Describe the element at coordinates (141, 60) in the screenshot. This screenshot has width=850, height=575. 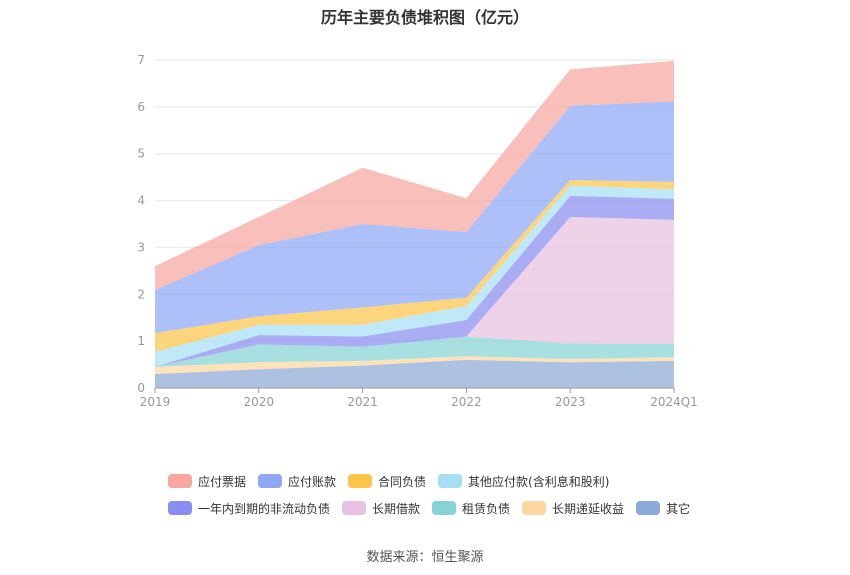
I see `y-tick-label: 7` at that location.